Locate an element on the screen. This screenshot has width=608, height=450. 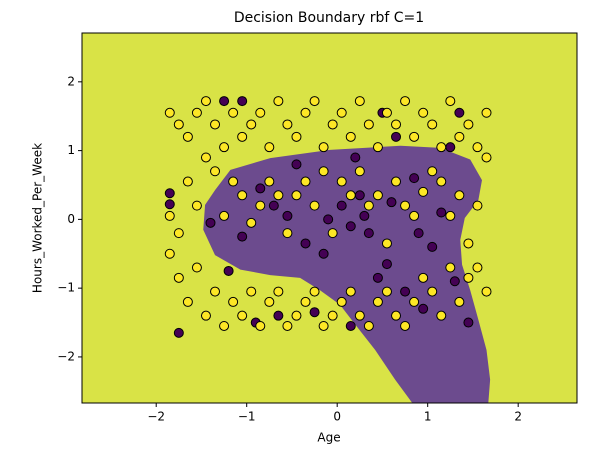
y-tick-label: 2 is located at coordinates (71, 81).